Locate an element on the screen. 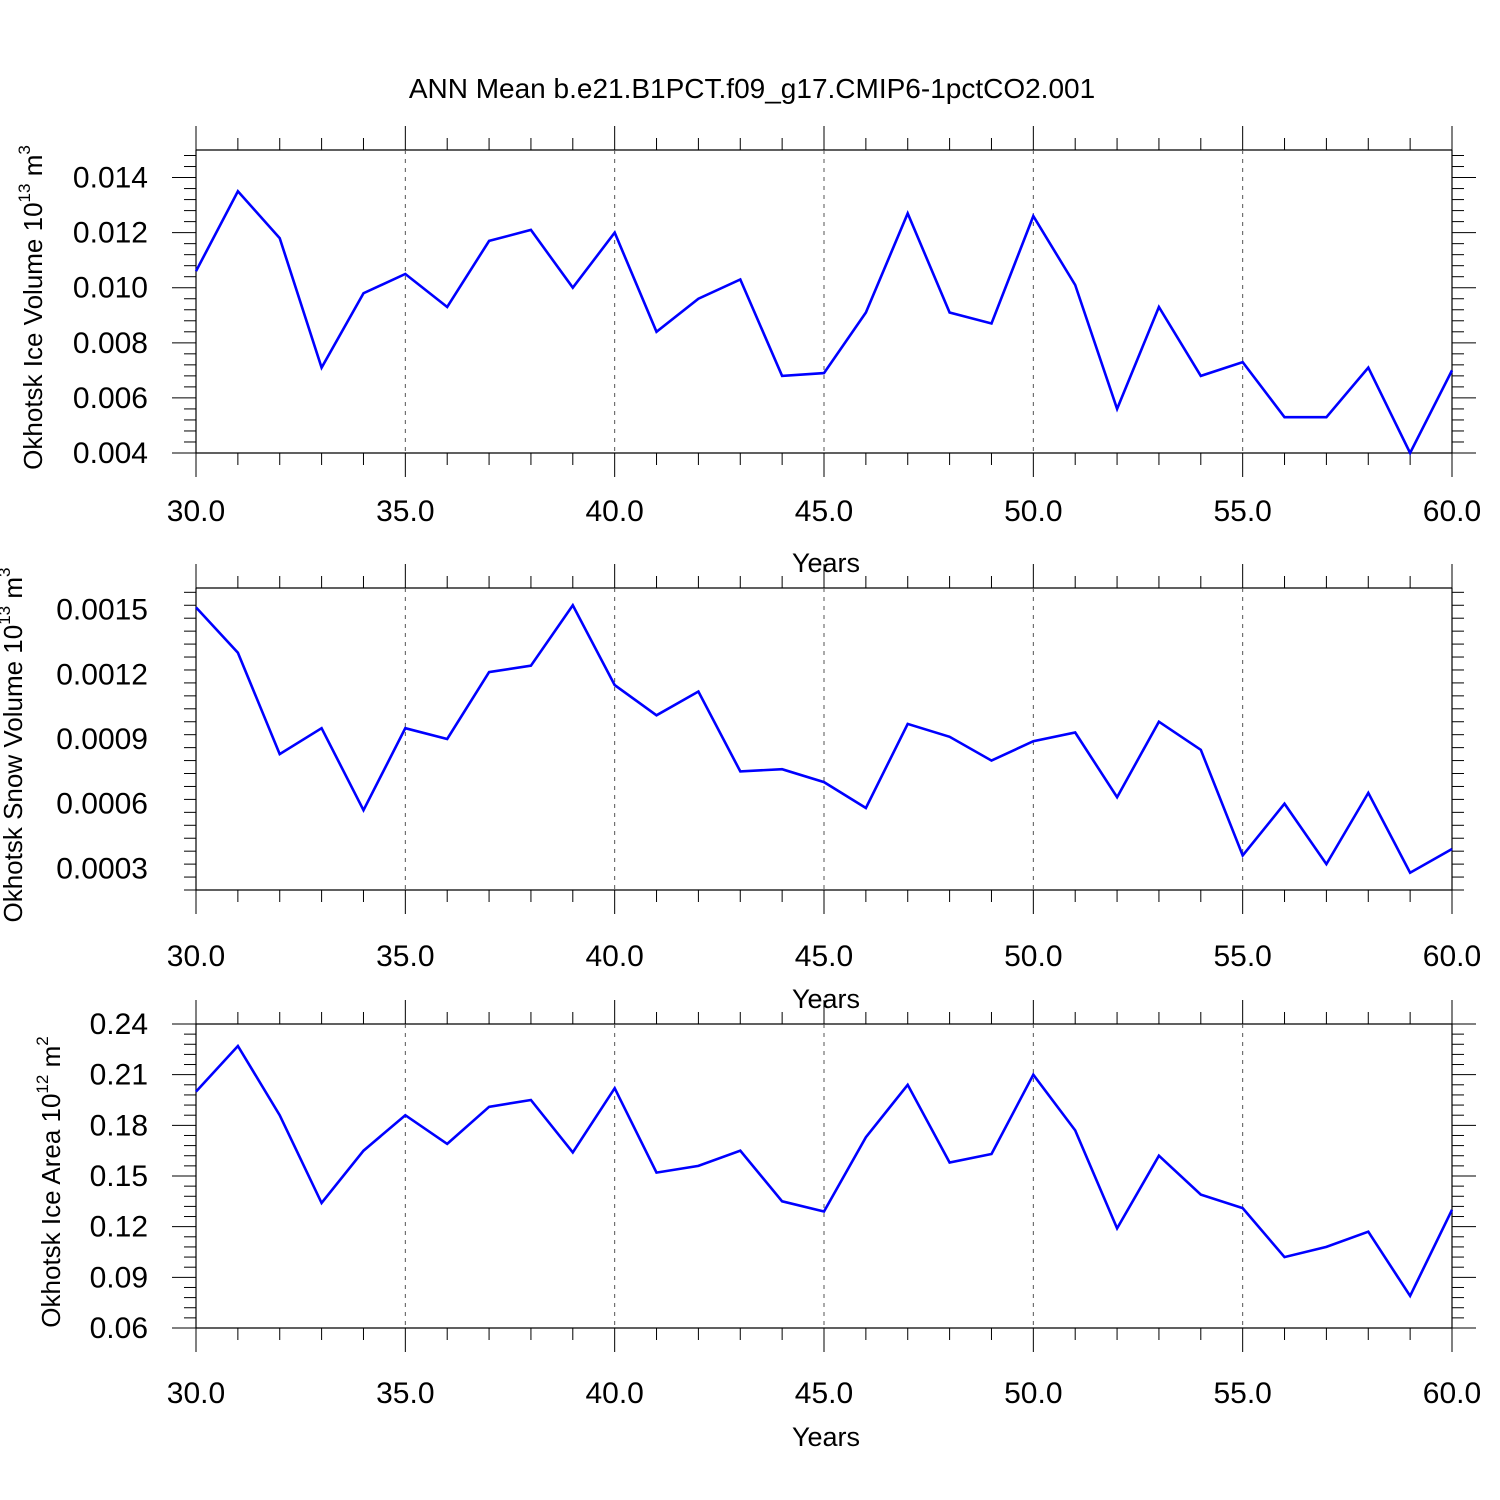 Image resolution: width=1500 pixels, height=1500 pixels. y-tick-label: 0.15 is located at coordinates (119, 1176).